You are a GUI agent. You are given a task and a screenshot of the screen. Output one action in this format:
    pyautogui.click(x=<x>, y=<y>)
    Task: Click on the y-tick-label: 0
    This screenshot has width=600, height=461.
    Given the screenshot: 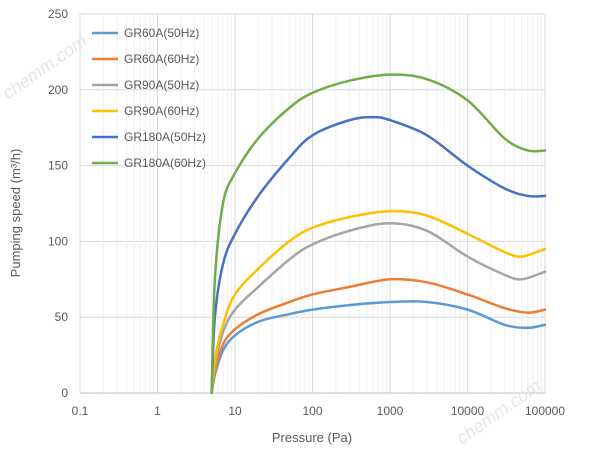 What is the action you would take?
    pyautogui.click(x=64, y=393)
    